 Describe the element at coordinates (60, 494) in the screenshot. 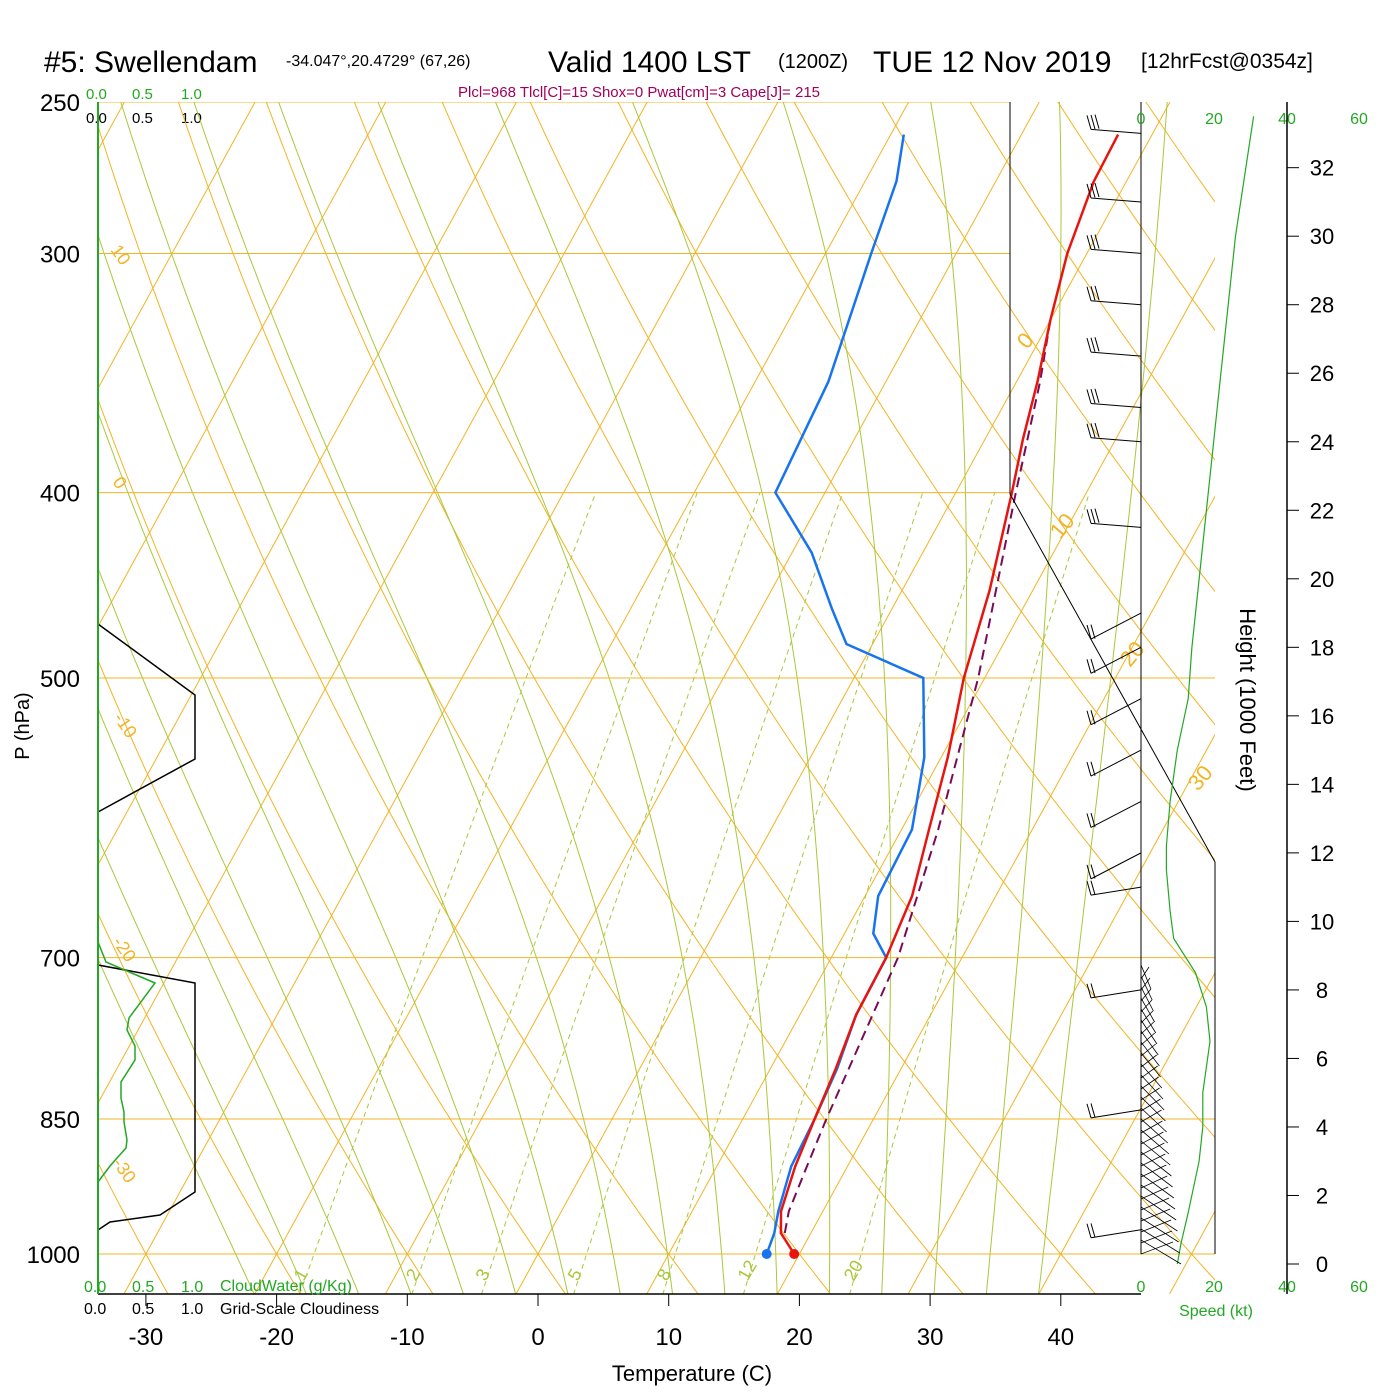

I see `pressure-tick-label: 400` at that location.